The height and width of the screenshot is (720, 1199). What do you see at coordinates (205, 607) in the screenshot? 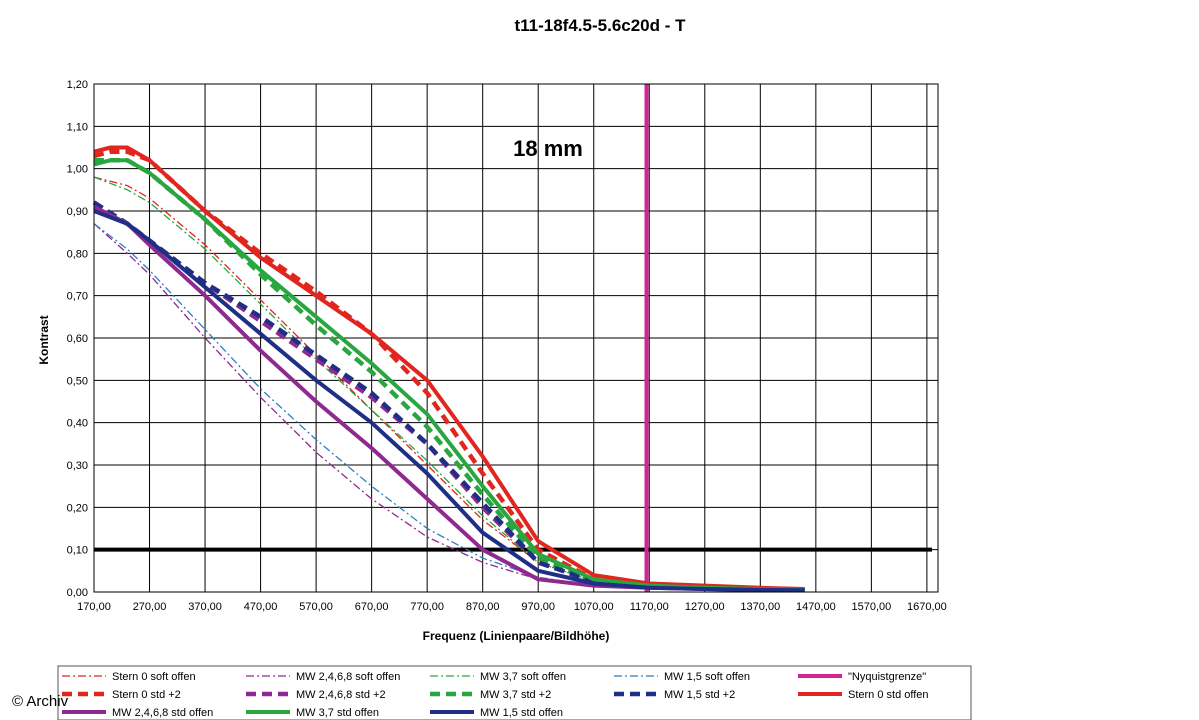
I see `x-tick-label: 370,00` at bounding box center [205, 607].